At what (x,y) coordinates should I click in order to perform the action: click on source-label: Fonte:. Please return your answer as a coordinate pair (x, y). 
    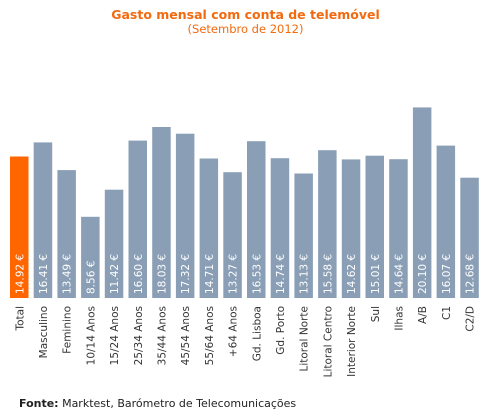
    Looking at the image, I should click on (39, 403).